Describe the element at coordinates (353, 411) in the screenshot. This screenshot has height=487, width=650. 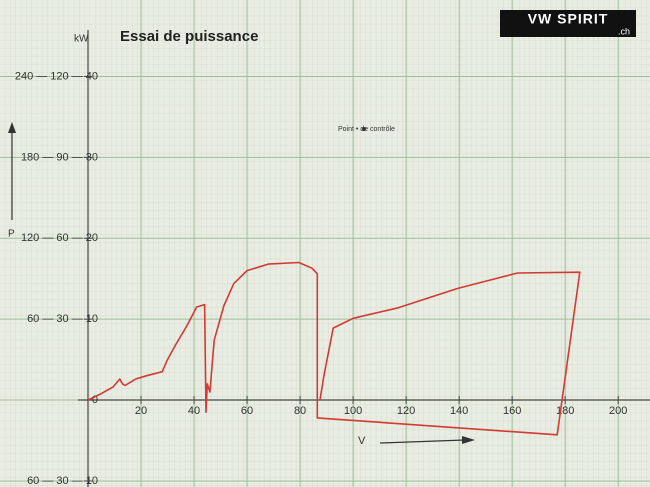
I see `x-tick-label: 100` at that location.